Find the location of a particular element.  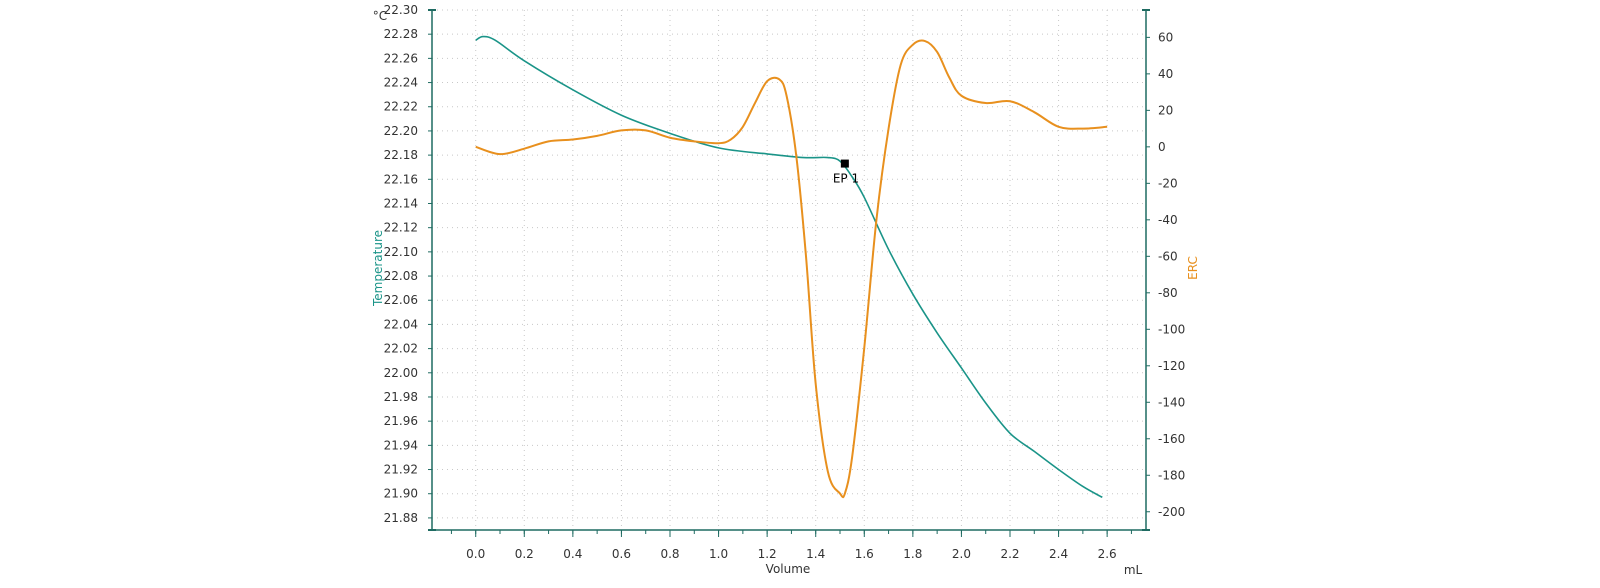

x-tick-label: 1.4 is located at coordinates (815, 554).